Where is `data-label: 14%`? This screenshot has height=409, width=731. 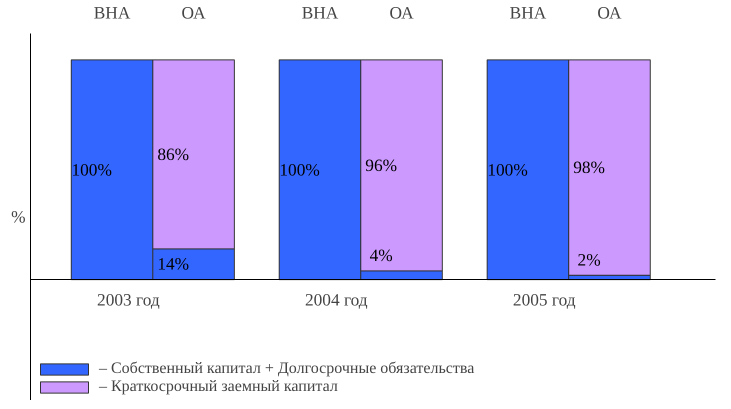
data-label: 14% is located at coordinates (173, 264).